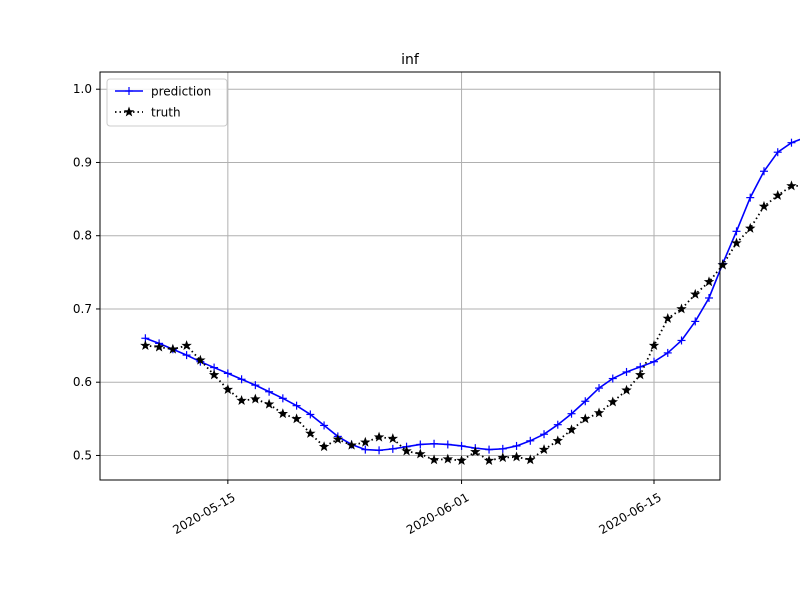  I want to click on y-tick-label: 1.0, so click(82, 89).